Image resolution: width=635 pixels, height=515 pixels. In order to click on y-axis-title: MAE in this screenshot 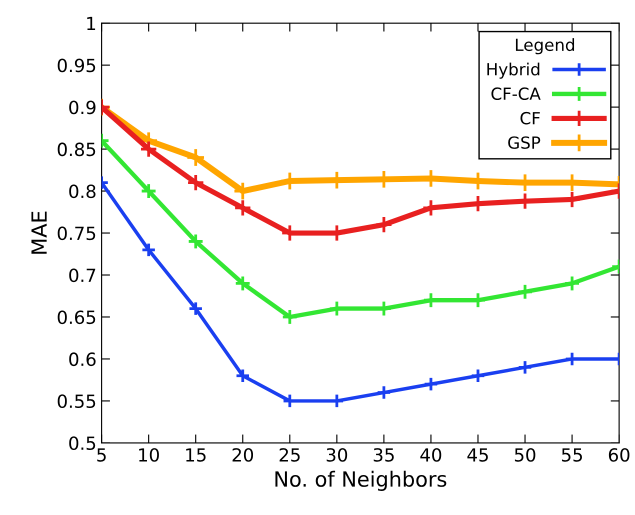, I will do `click(39, 233)`.